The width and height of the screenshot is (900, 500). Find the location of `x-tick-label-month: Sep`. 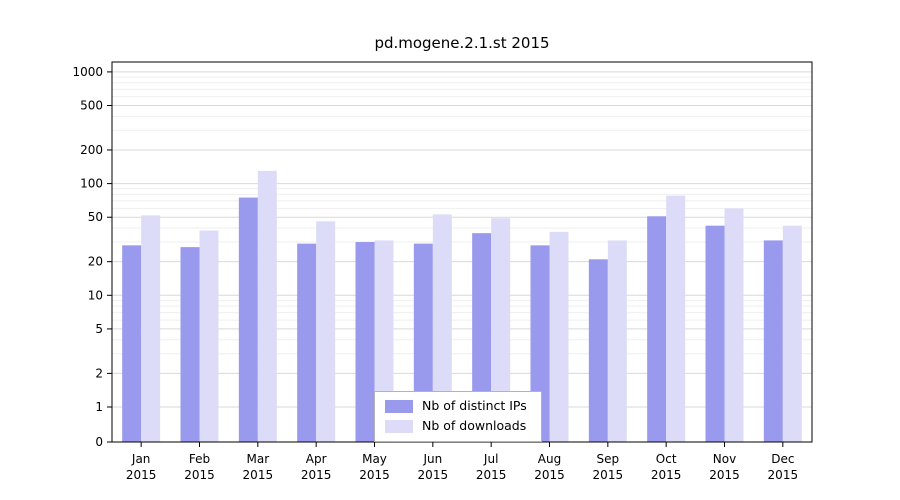

x-tick-label-month: Sep is located at coordinates (608, 459).